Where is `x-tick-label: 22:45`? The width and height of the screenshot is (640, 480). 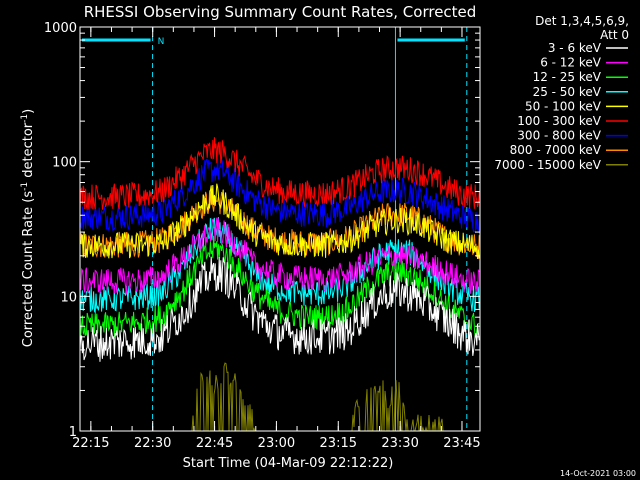
x-tick-label: 22:45 is located at coordinates (214, 443).